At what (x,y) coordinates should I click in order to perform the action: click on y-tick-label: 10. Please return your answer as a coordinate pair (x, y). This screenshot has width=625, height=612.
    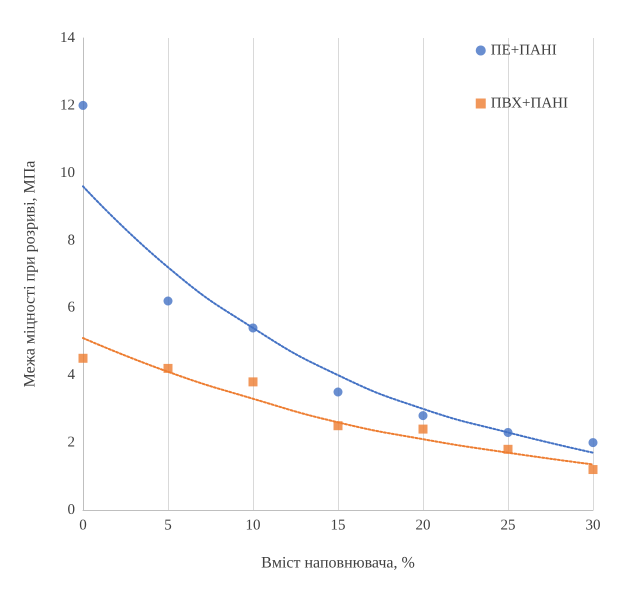
    Looking at the image, I should click on (67, 172).